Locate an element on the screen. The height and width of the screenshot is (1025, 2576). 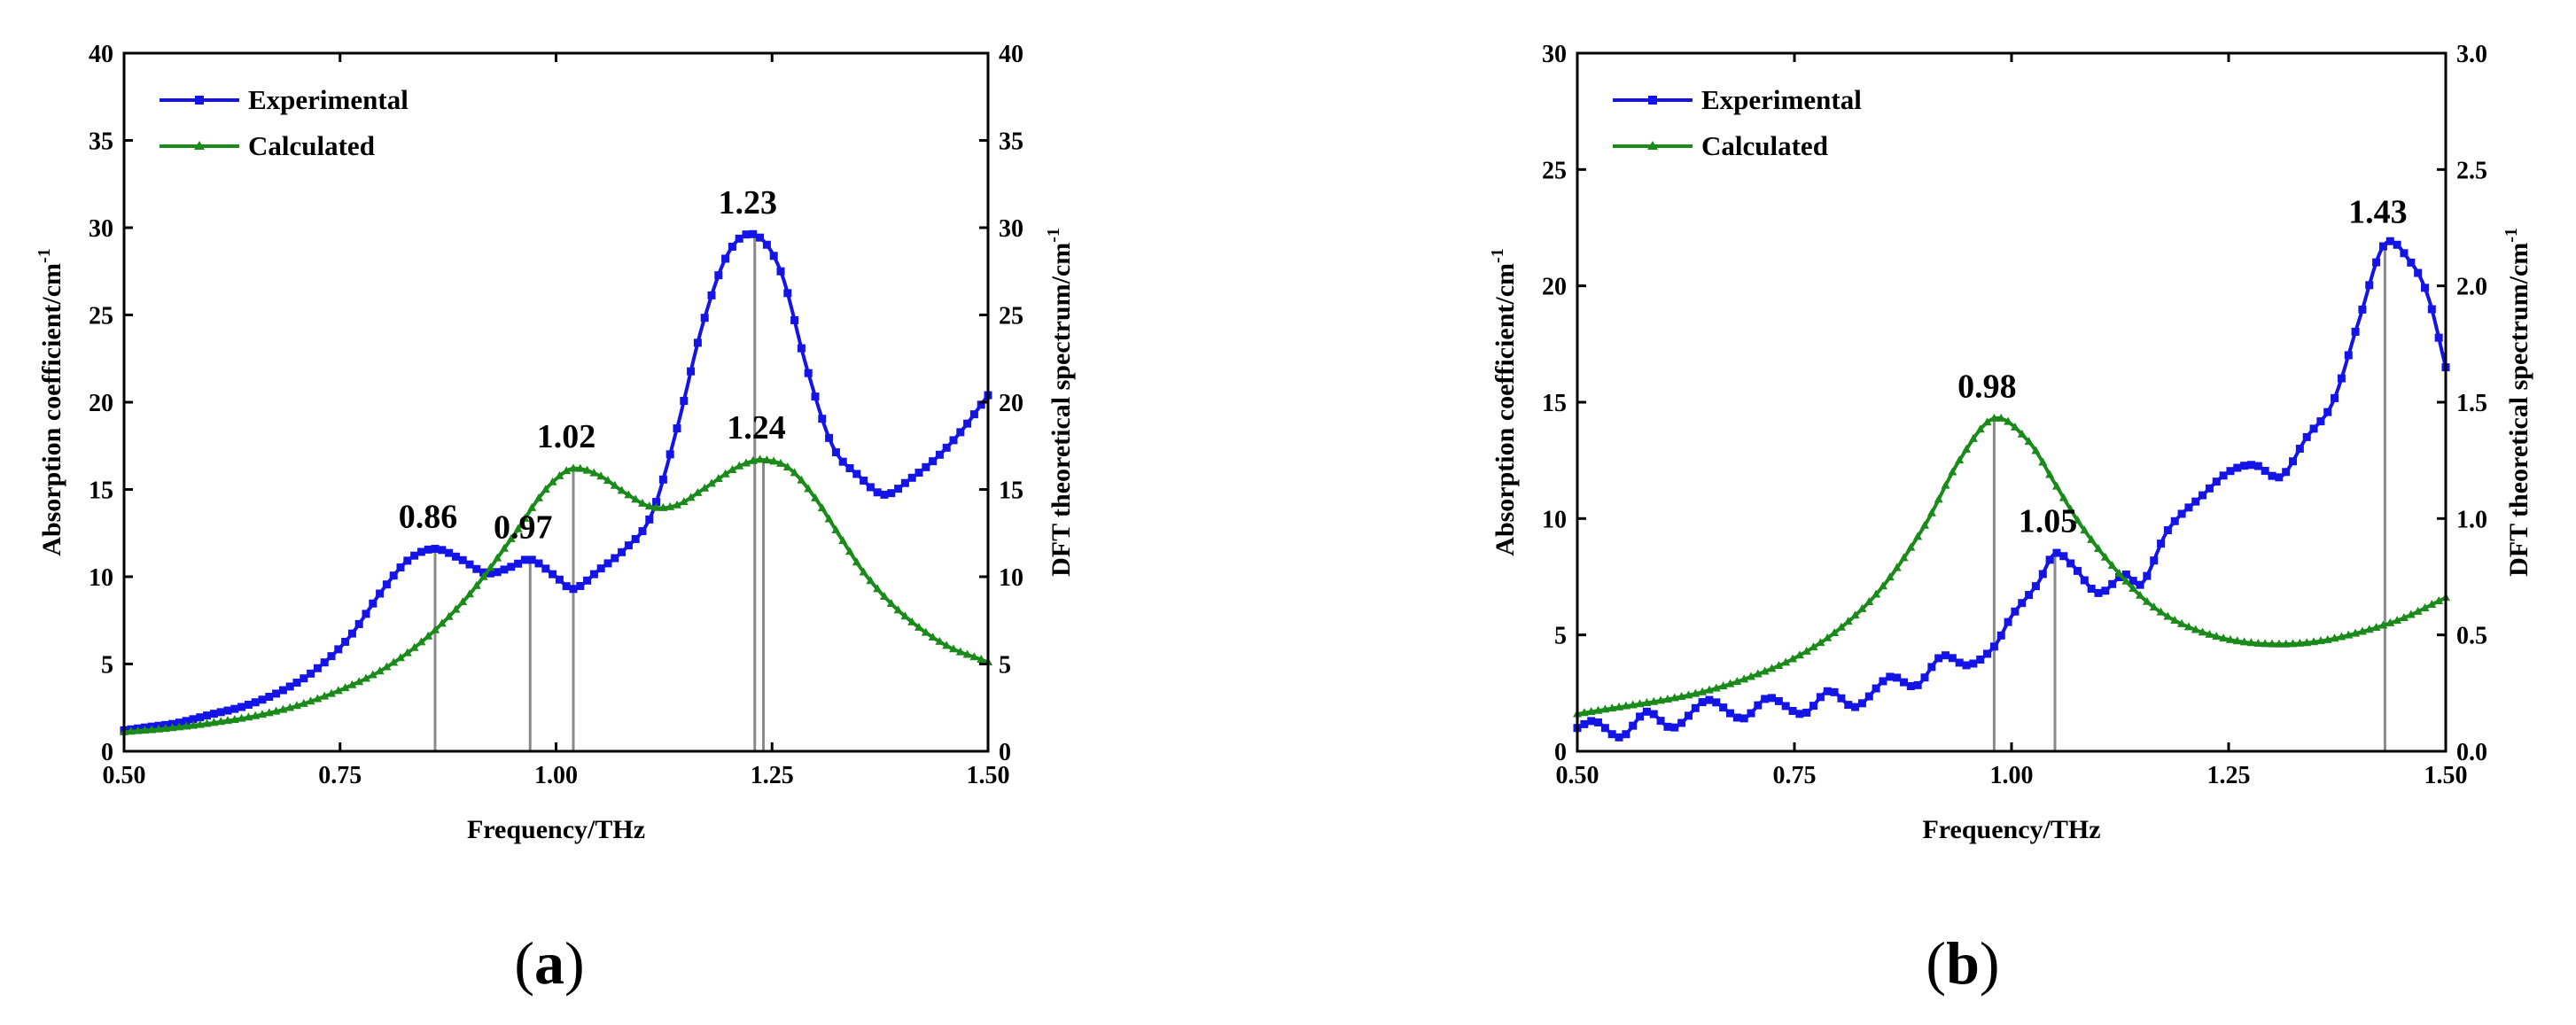
y-tick-label: 35 is located at coordinates (101, 142).